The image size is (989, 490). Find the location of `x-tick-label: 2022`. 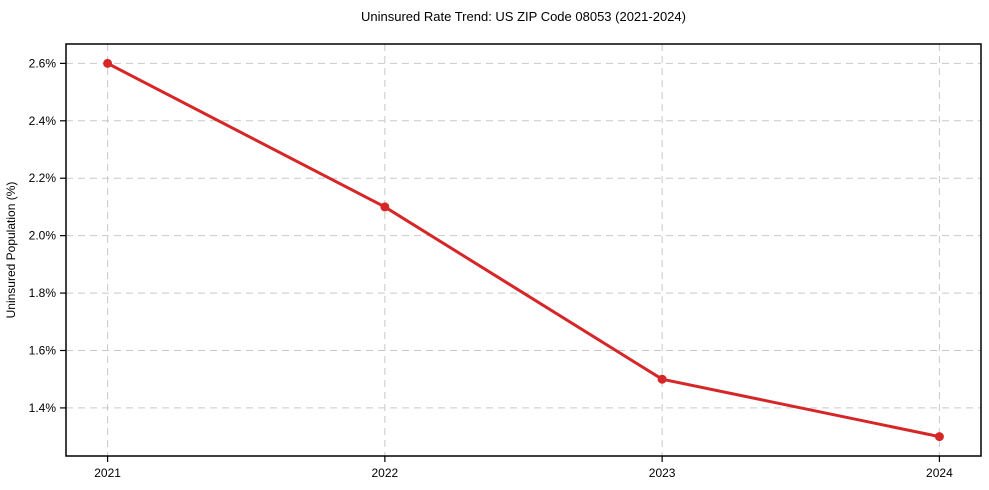

x-tick-label: 2022 is located at coordinates (385, 473).